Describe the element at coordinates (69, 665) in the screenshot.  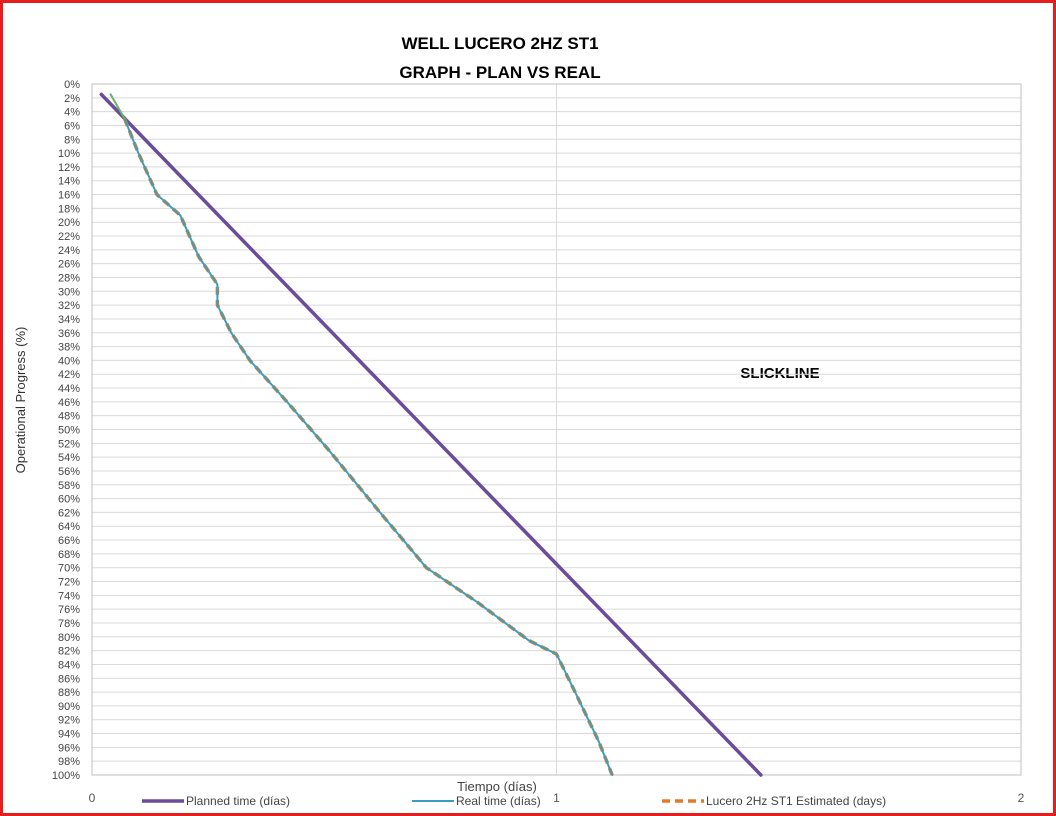
I see `y-tick-label: 84%` at that location.